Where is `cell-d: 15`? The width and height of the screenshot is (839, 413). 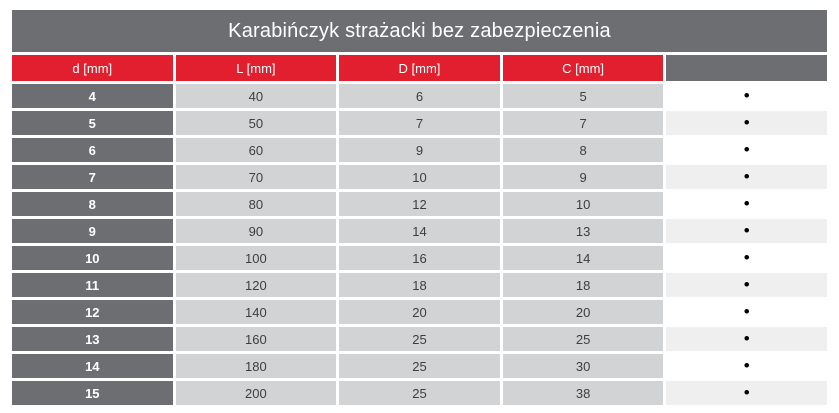 cell-d: 15 is located at coordinates (92, 393).